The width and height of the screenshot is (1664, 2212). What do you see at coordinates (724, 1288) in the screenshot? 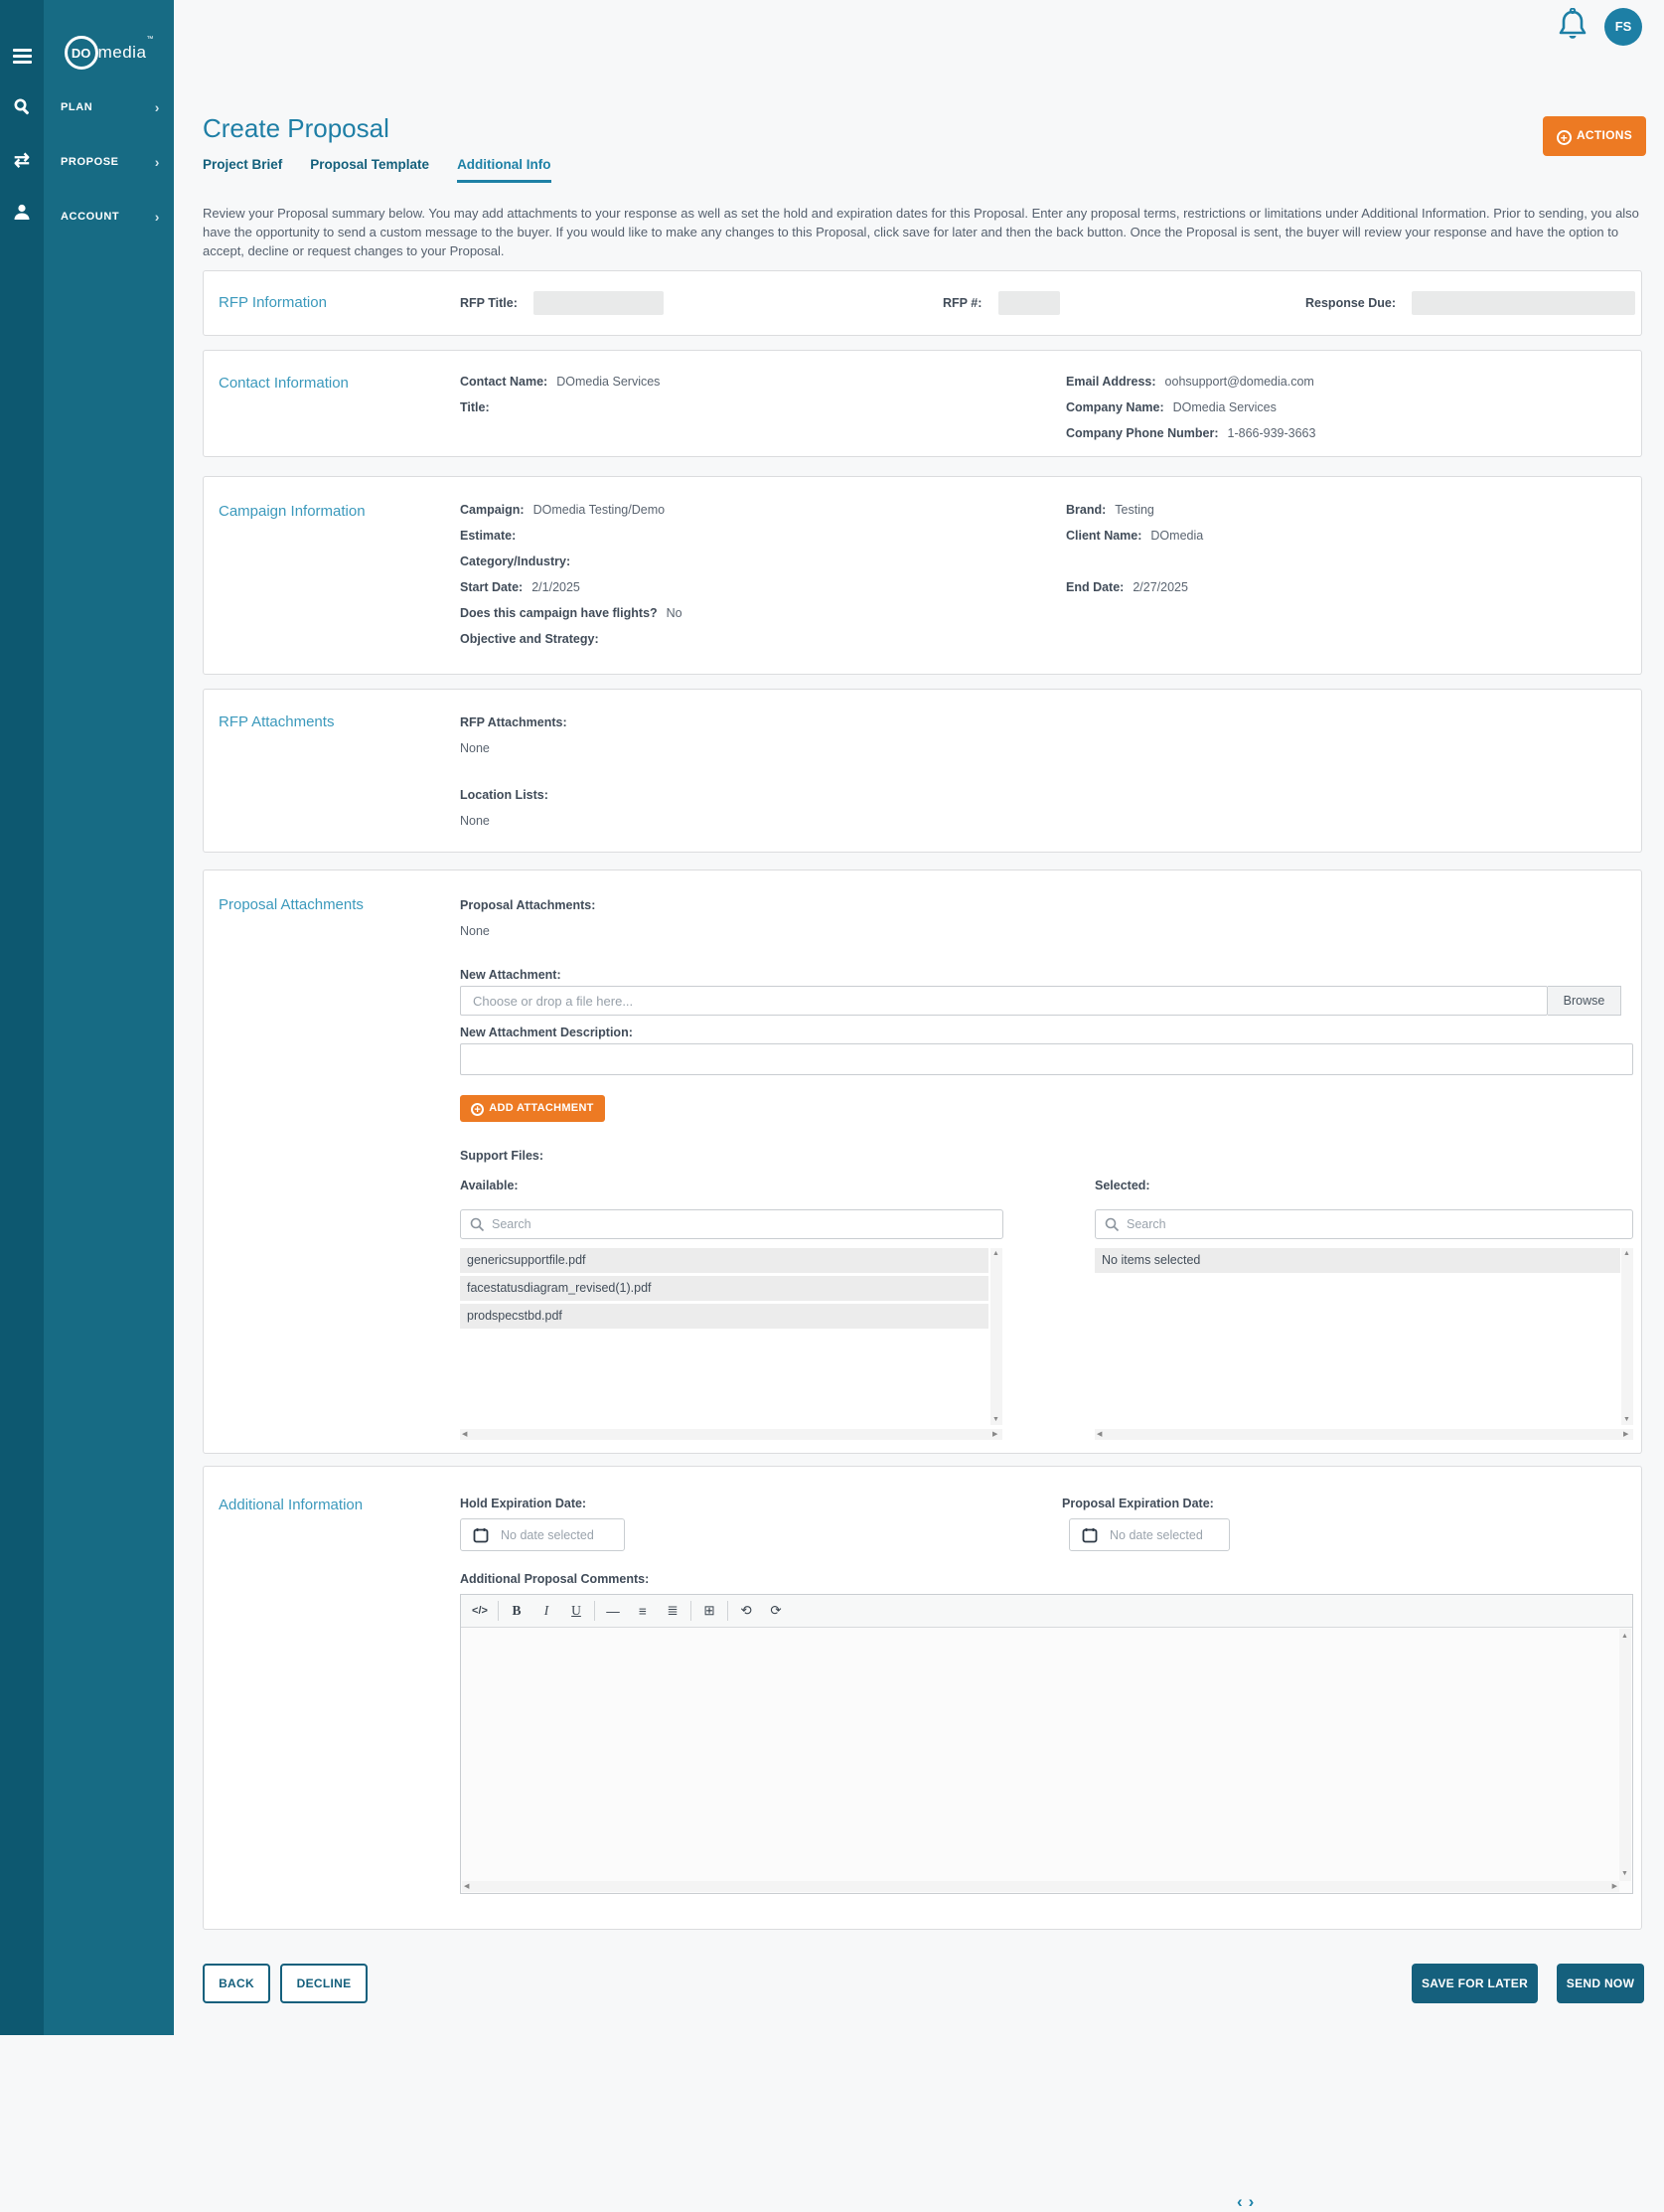
I see `file-list-item: facestatusdiagram_revised(1).pdf` at bounding box center [724, 1288].